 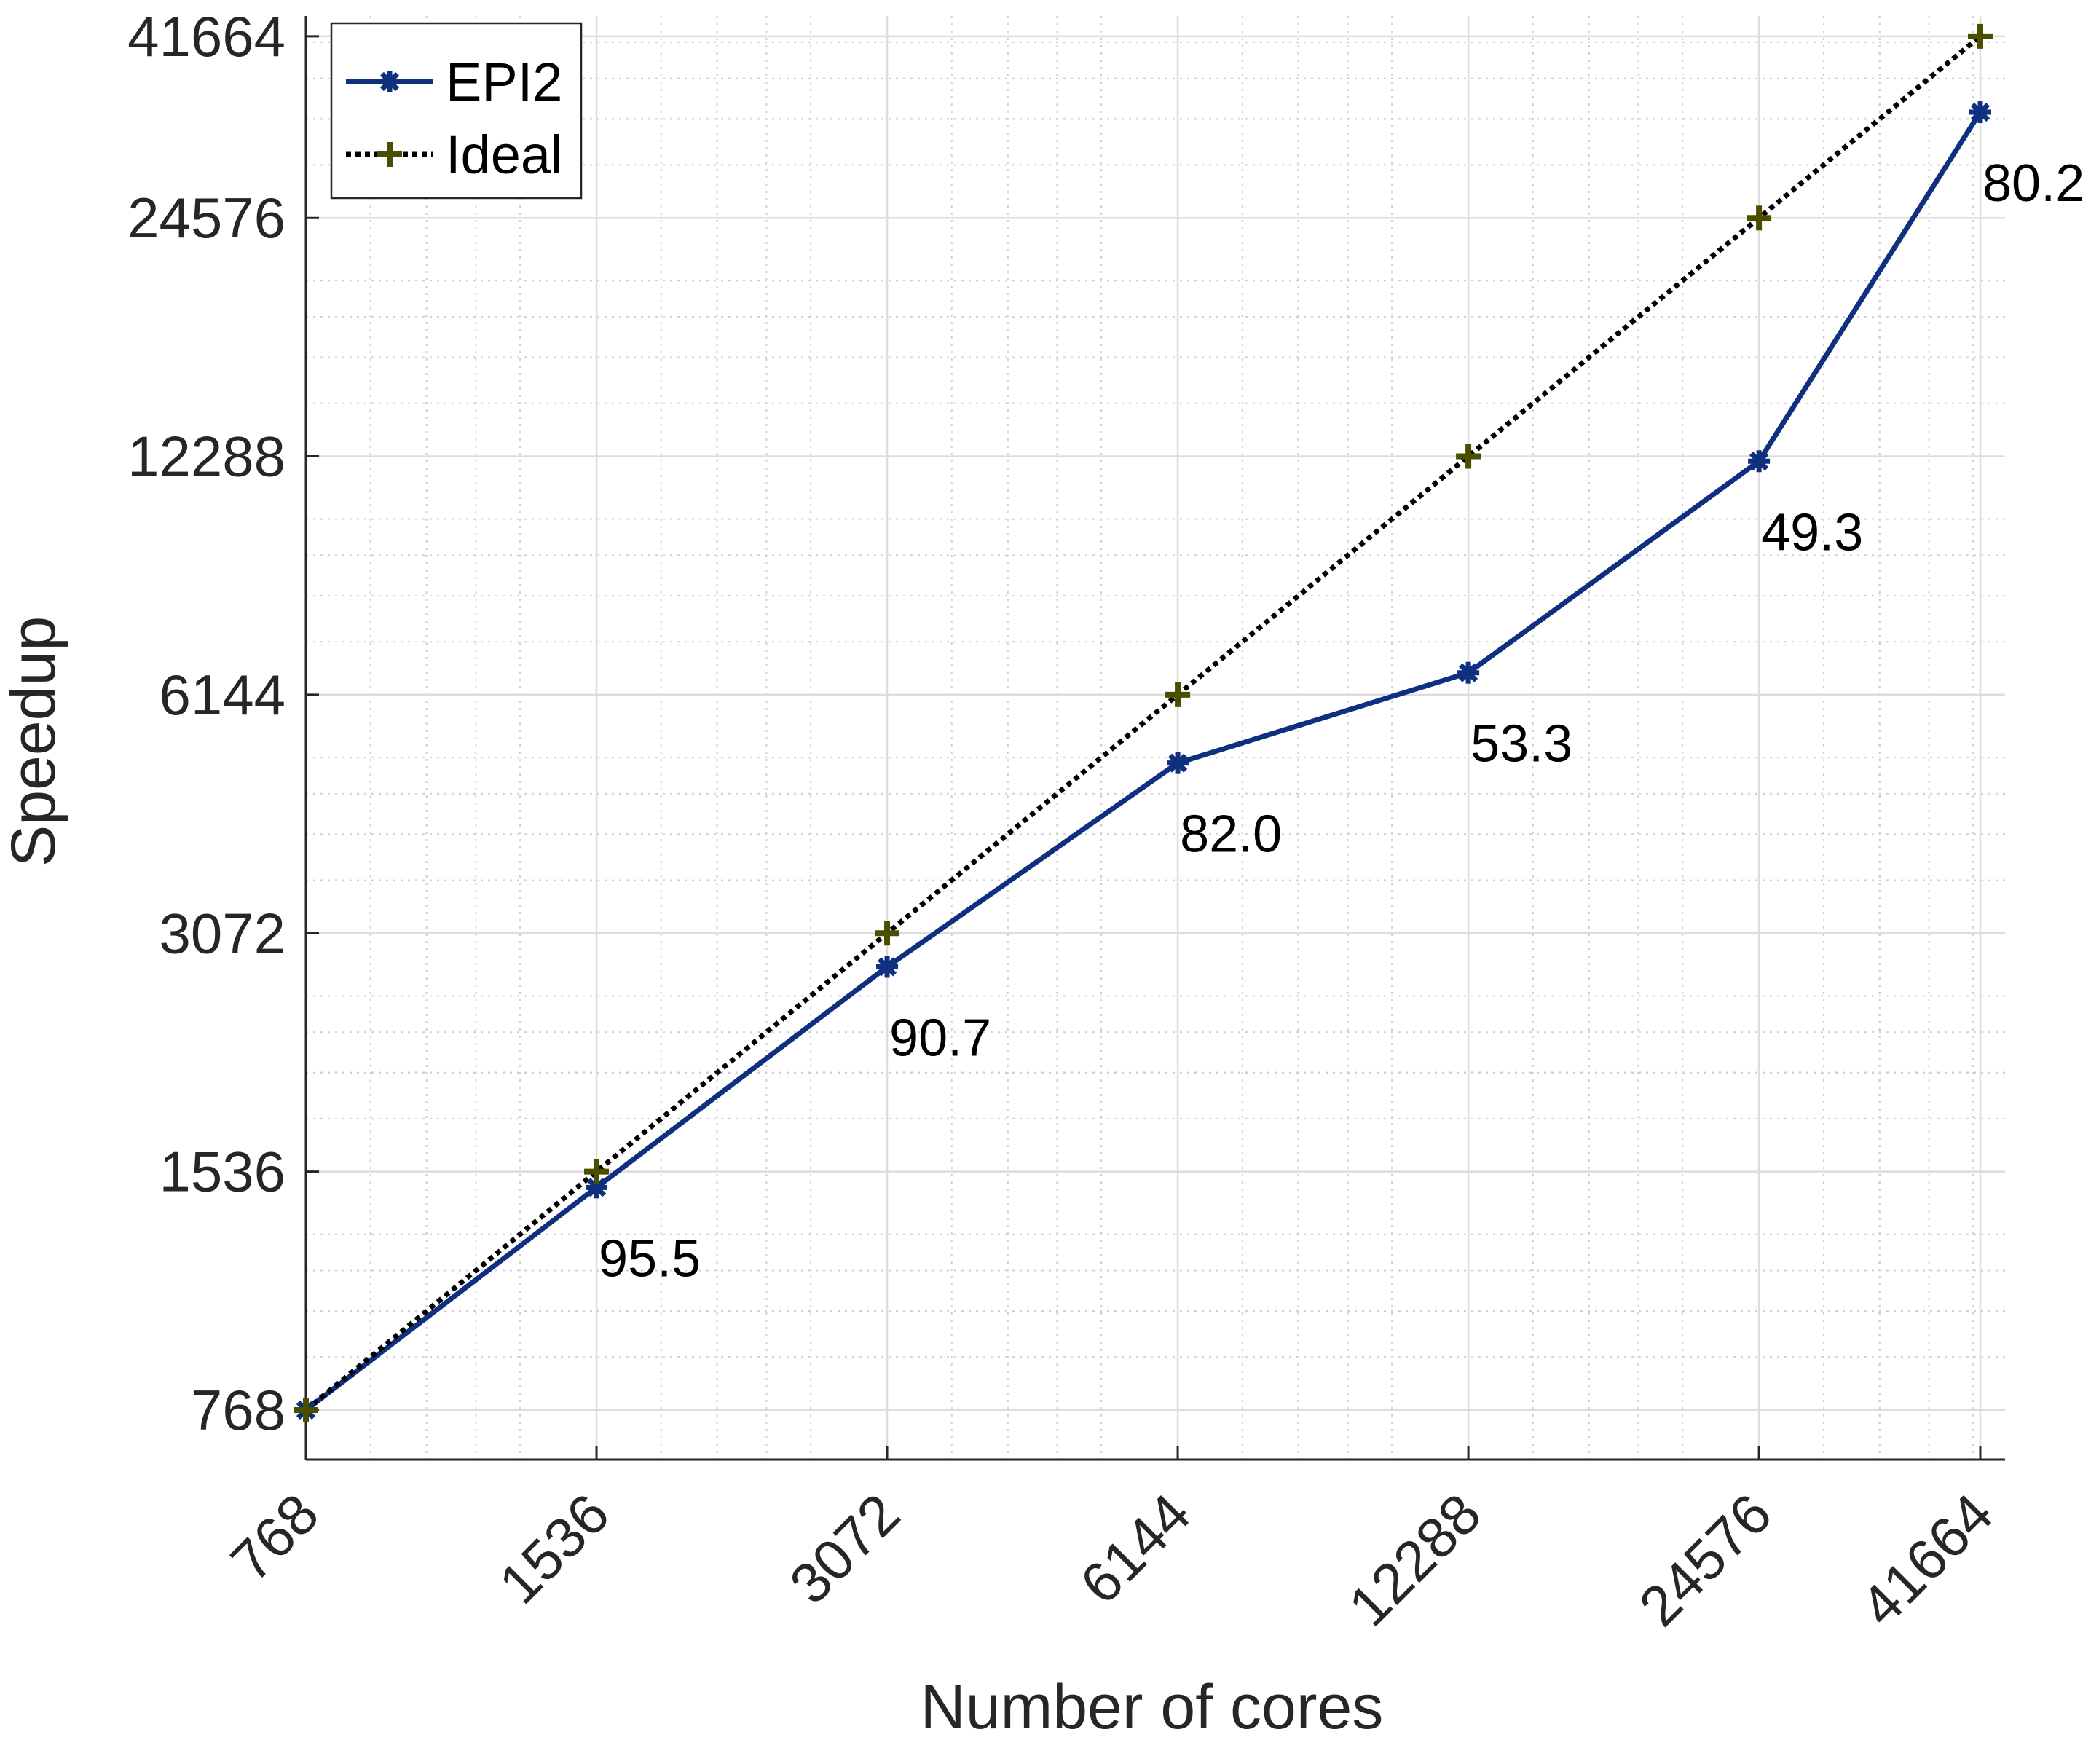 I want to click on efficiency-label: 53.3, so click(x=1521, y=744).